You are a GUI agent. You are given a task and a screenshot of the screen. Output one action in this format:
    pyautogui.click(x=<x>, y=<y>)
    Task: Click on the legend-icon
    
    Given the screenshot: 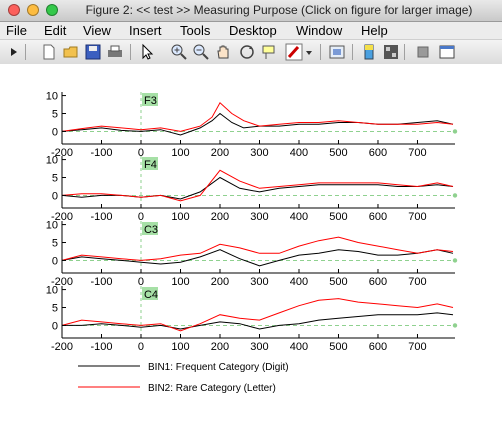 What is the action you would take?
    pyautogui.click(x=391, y=52)
    